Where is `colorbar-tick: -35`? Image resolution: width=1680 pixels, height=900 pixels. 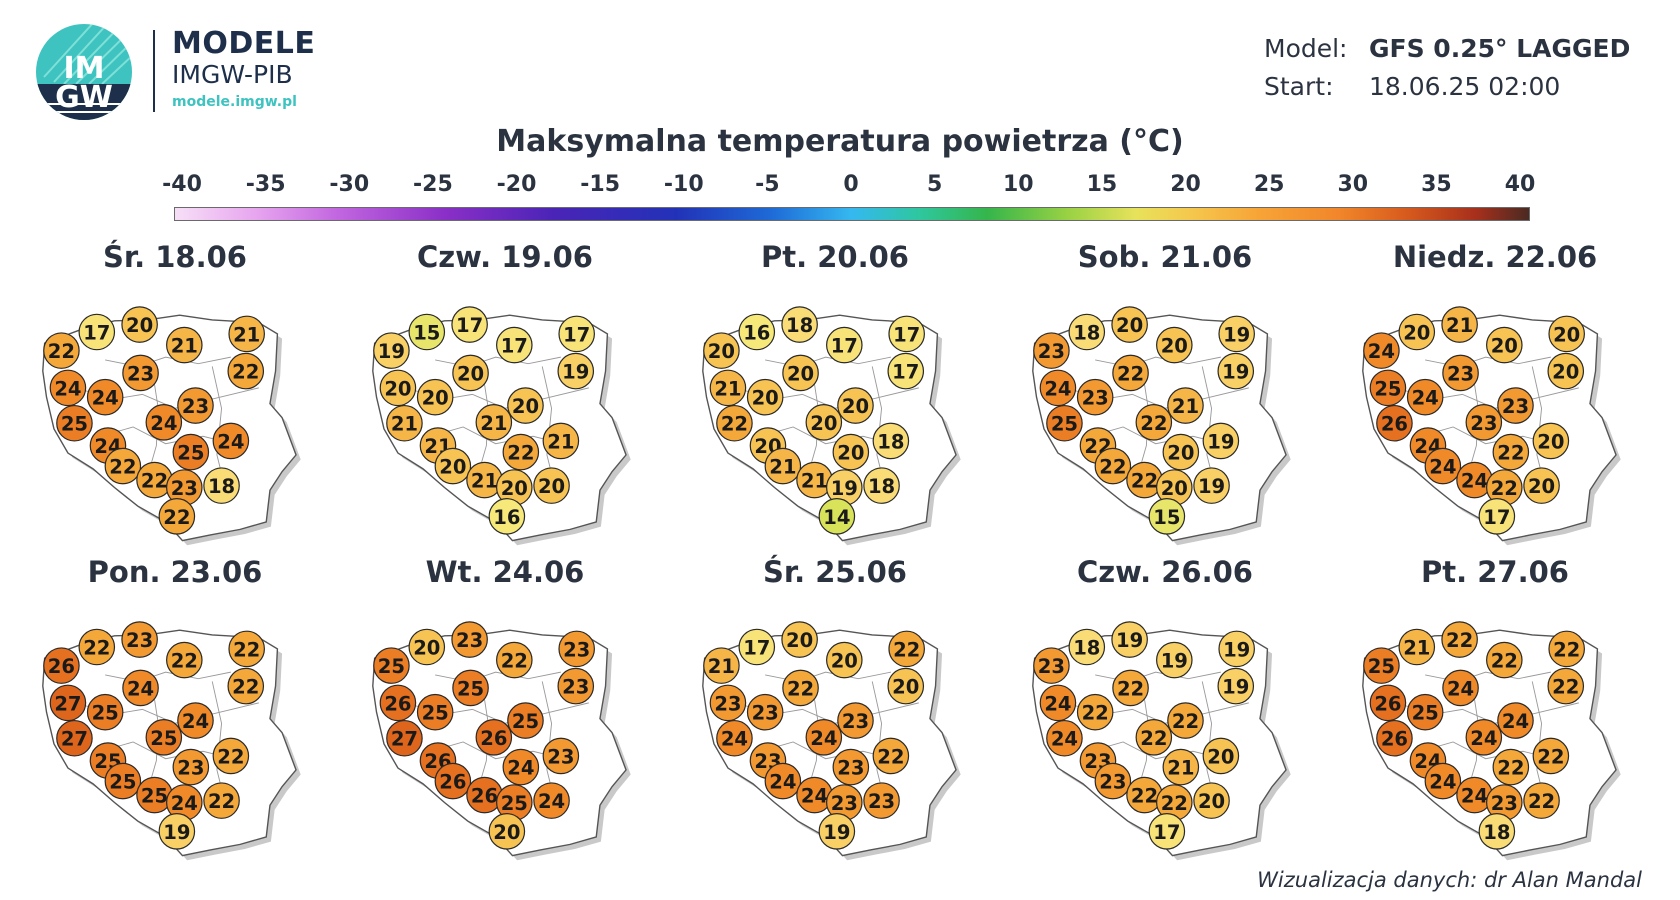 colorbar-tick: -35 is located at coordinates (265, 184).